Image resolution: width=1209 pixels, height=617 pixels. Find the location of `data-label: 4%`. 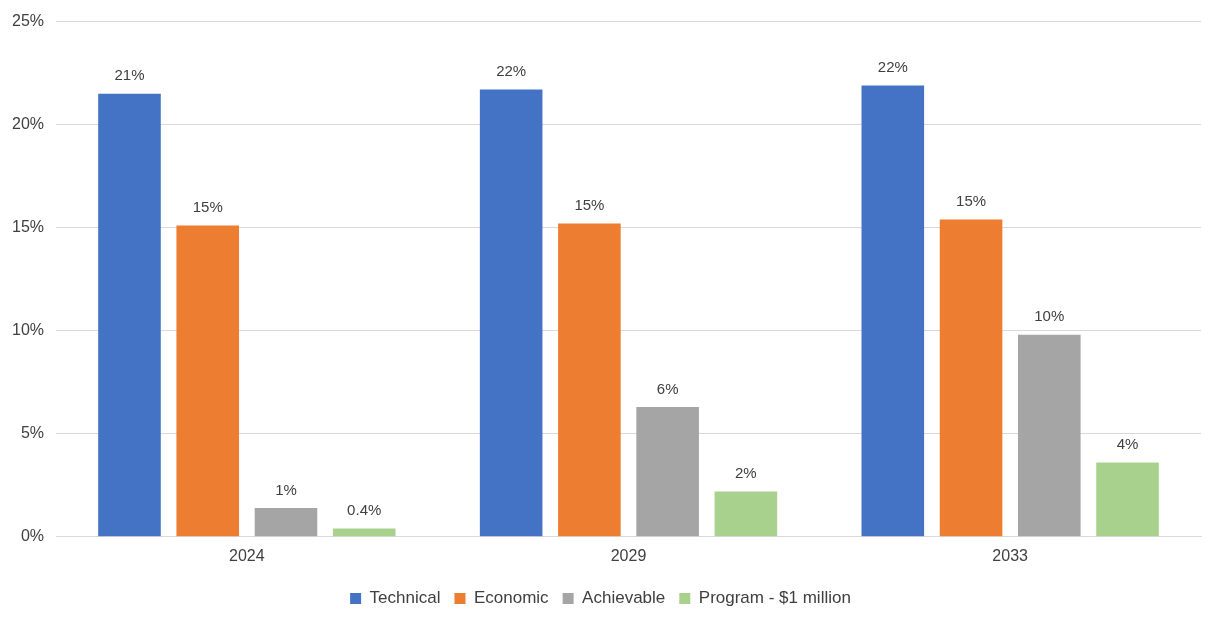

data-label: 4% is located at coordinates (1127, 444).